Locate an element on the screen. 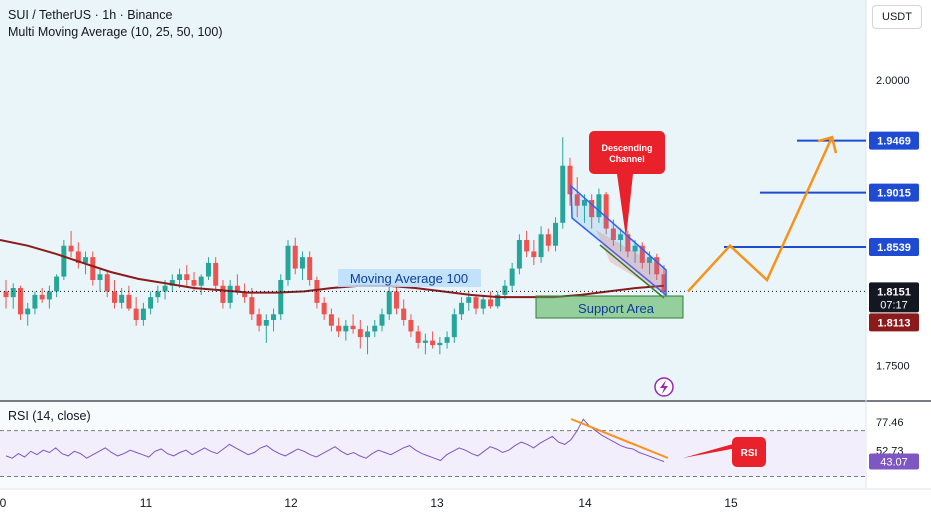  time-axis-label: 0 is located at coordinates (3, 503).